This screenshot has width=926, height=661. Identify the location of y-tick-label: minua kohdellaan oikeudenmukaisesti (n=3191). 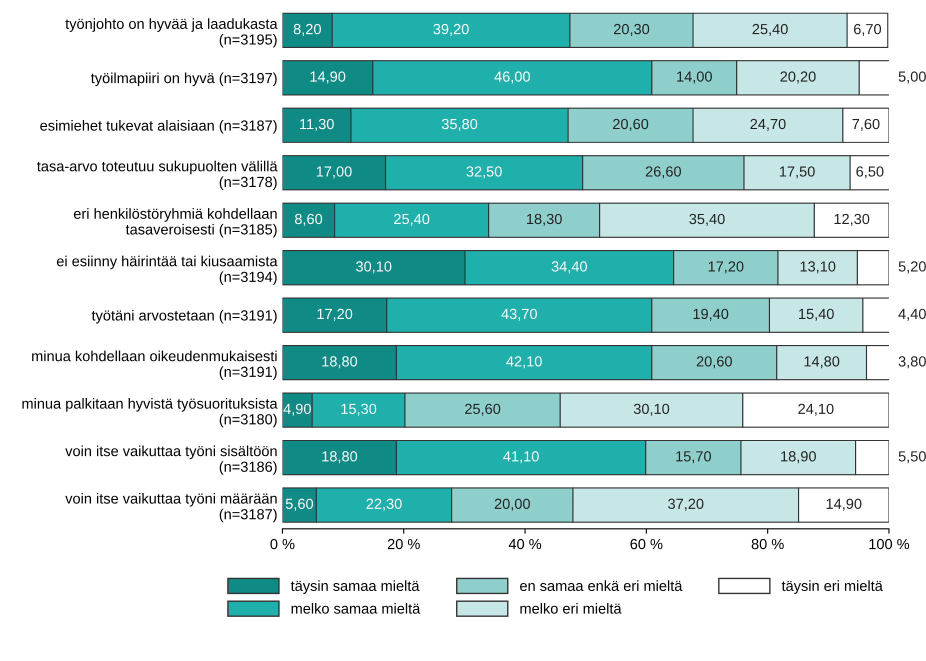
(154, 365).